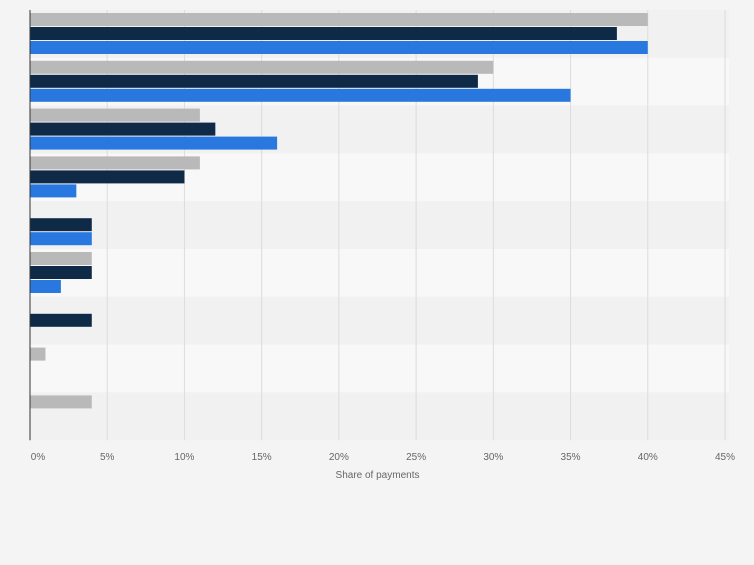 This screenshot has width=754, height=565. I want to click on x-tick-label: 45%, so click(725, 457).